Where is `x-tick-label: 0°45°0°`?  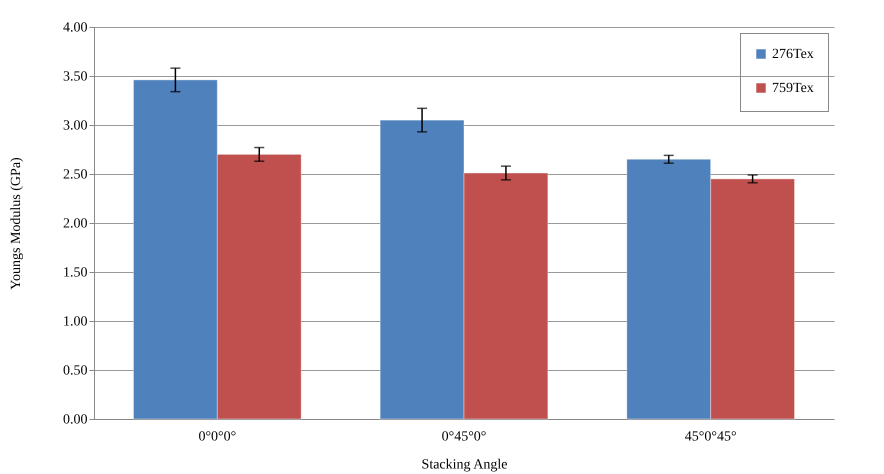 x-tick-label: 0°45°0° is located at coordinates (464, 437).